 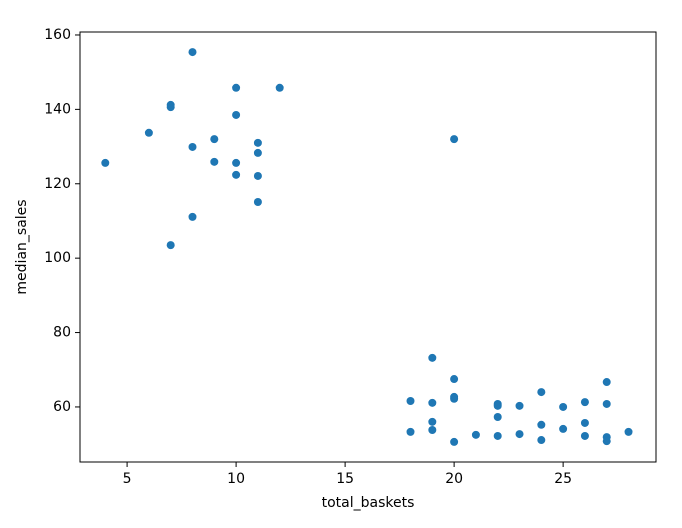 I want to click on y-tick-label: 60, so click(x=62, y=407).